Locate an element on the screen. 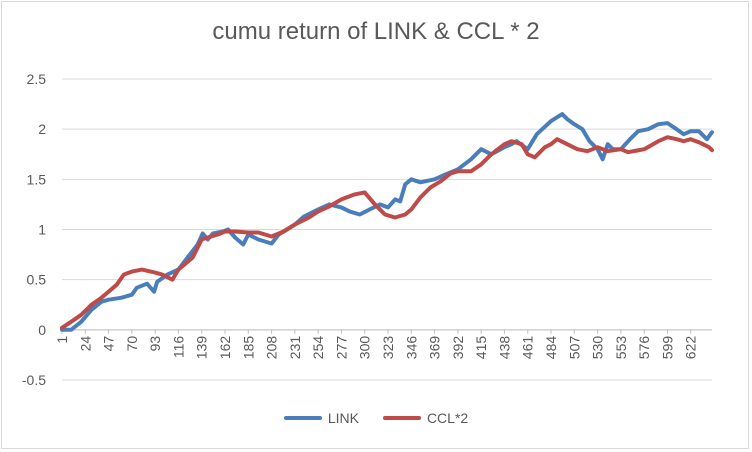  x-tick-label: 530 is located at coordinates (598, 348).